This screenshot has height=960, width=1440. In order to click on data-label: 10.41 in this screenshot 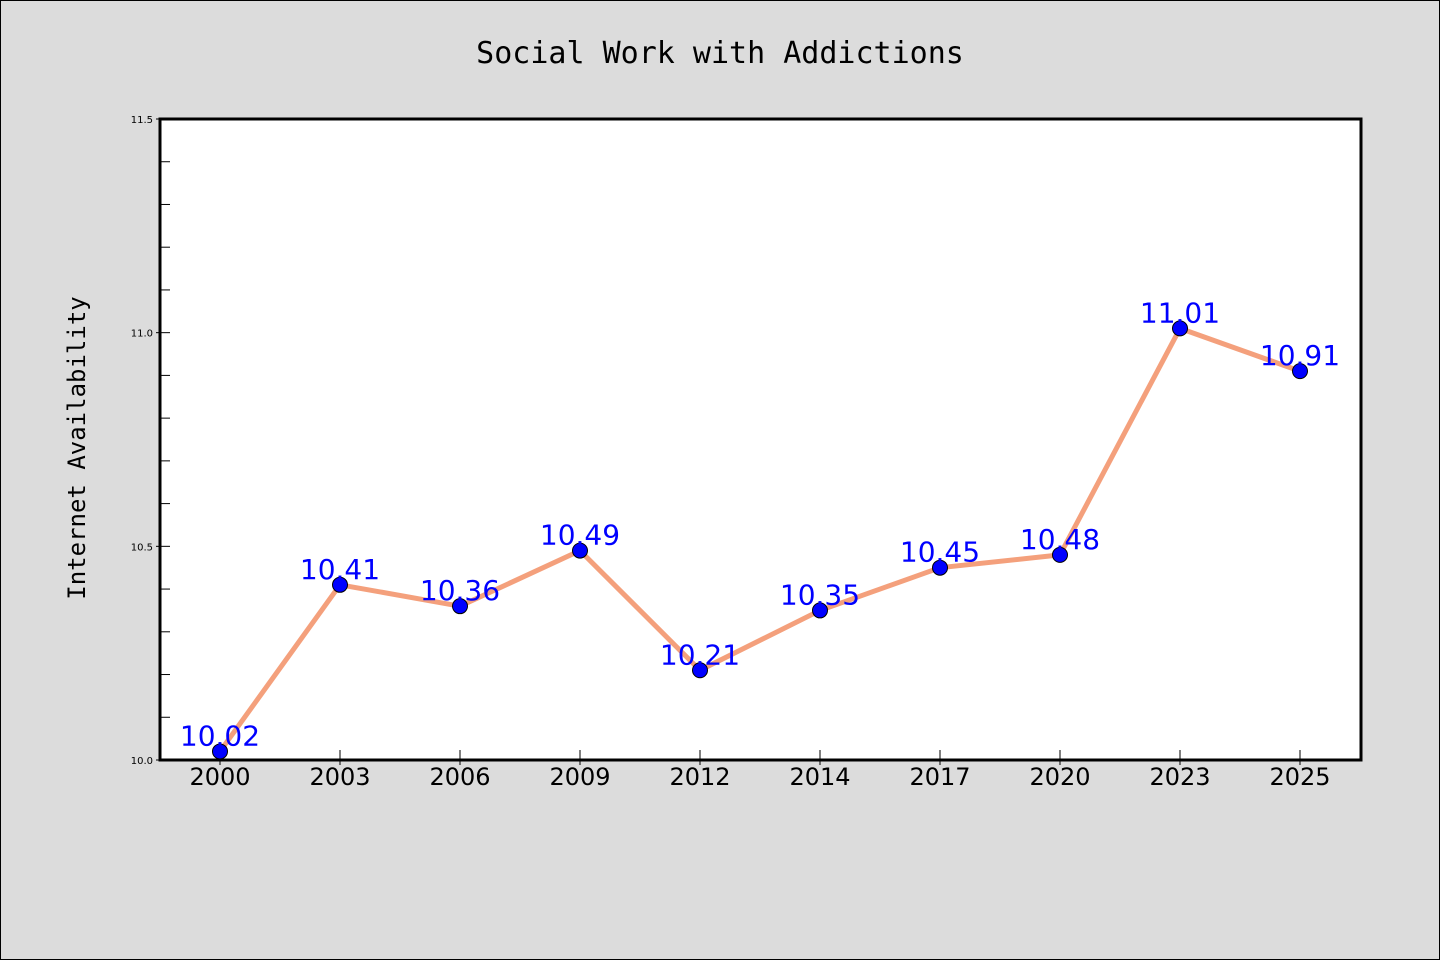, I will do `click(340, 569)`.